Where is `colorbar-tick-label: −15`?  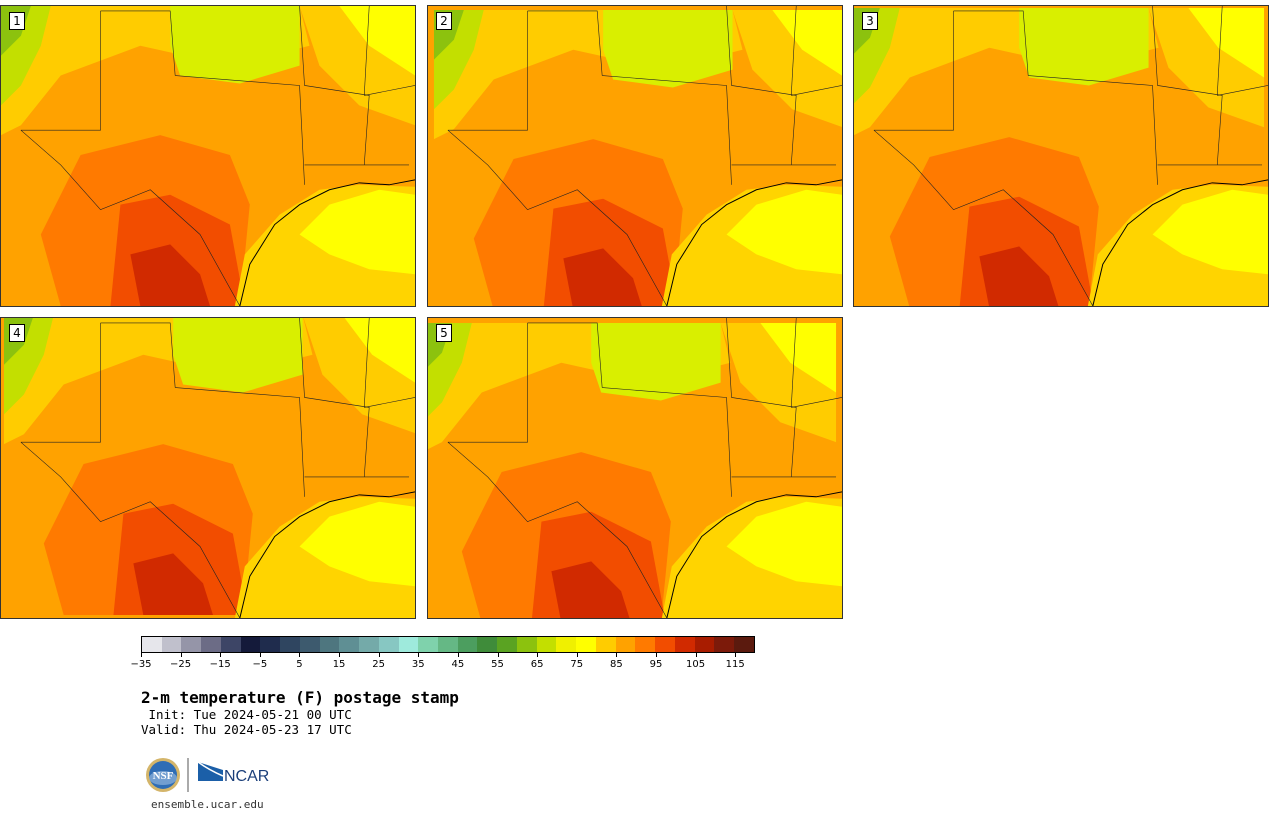 colorbar-tick-label: −15 is located at coordinates (220, 664).